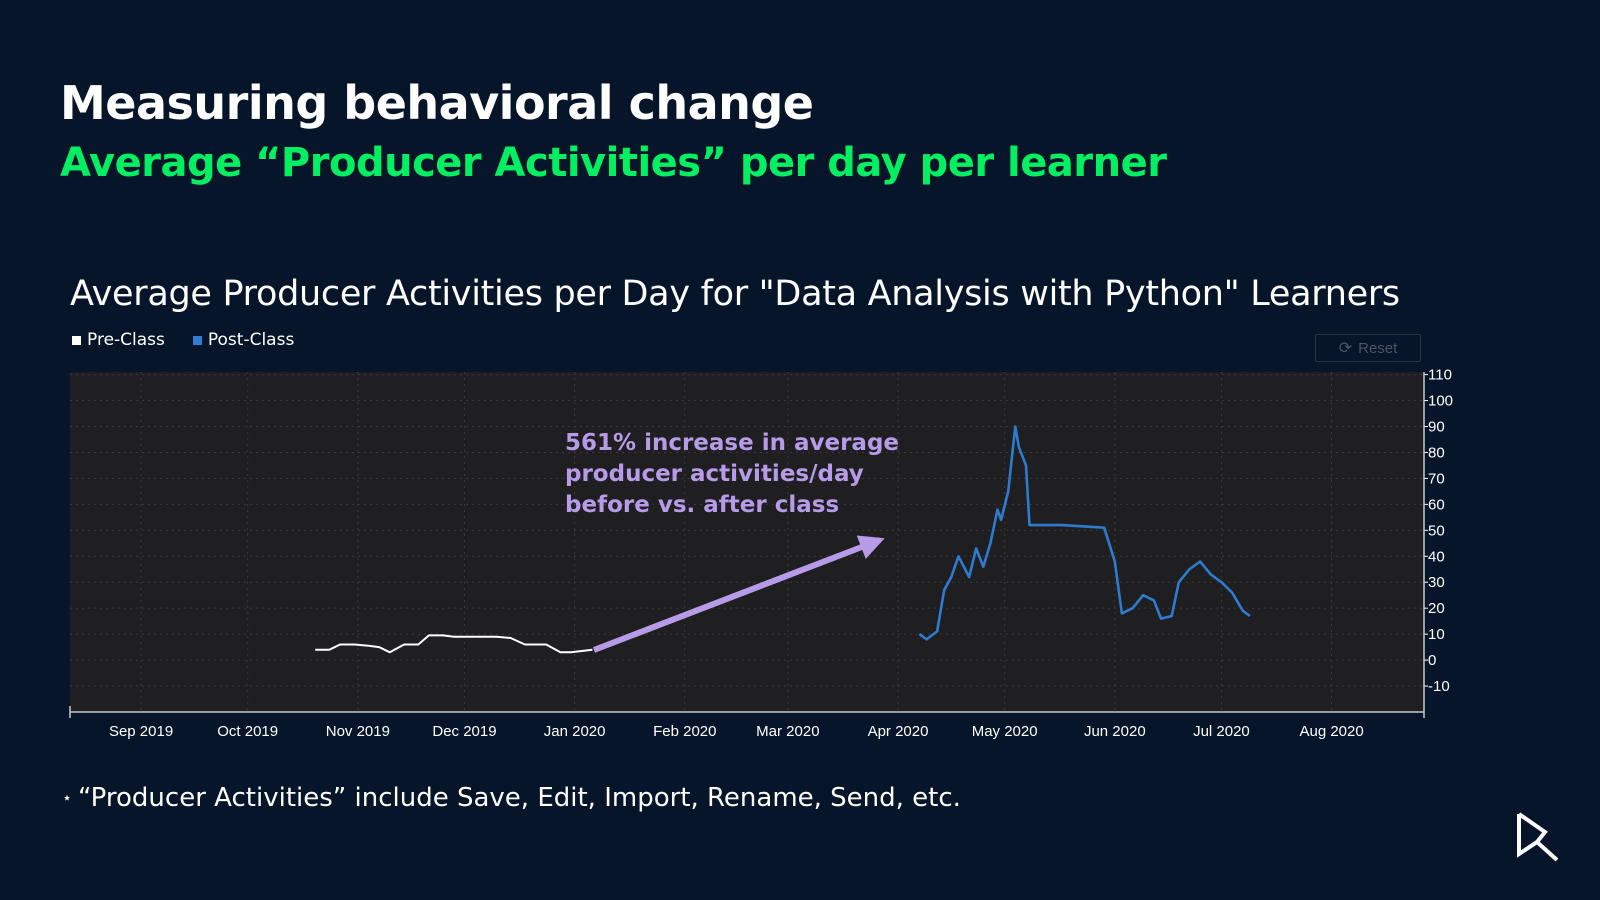 This screenshot has width=1600, height=900. Describe the element at coordinates (898, 731) in the screenshot. I see `x-tick-label: Apr 2020` at that location.